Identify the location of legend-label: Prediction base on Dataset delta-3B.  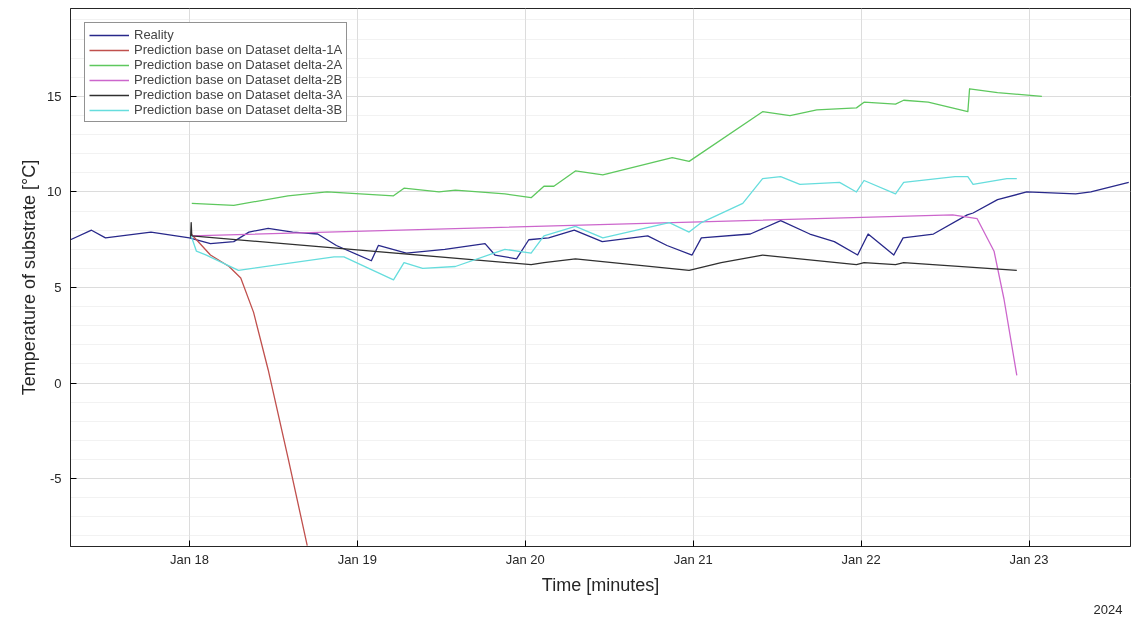
(238, 109).